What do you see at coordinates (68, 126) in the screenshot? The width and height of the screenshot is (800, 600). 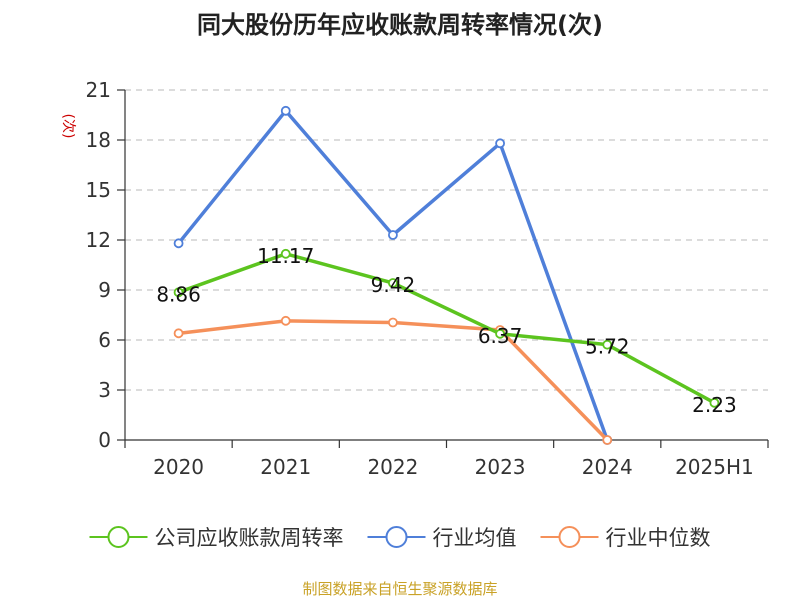 I see `y-axis-unit-label: (次)` at bounding box center [68, 126].